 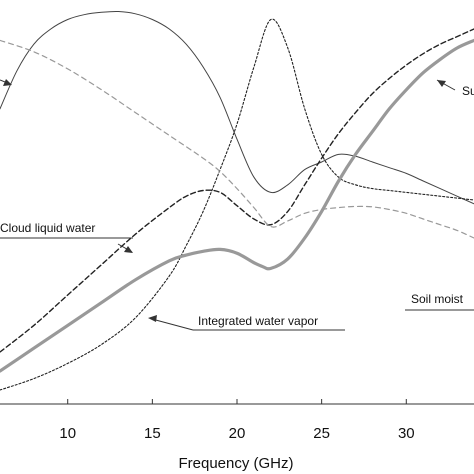 I want to click on annotation-arrowhead-iwv, so click(x=152, y=318).